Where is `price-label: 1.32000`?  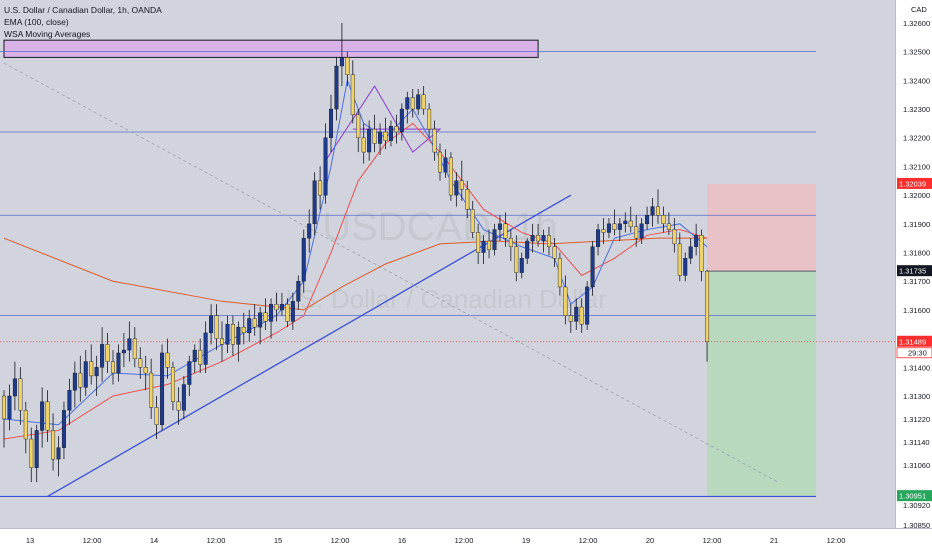 price-label: 1.32000 is located at coordinates (916, 195).